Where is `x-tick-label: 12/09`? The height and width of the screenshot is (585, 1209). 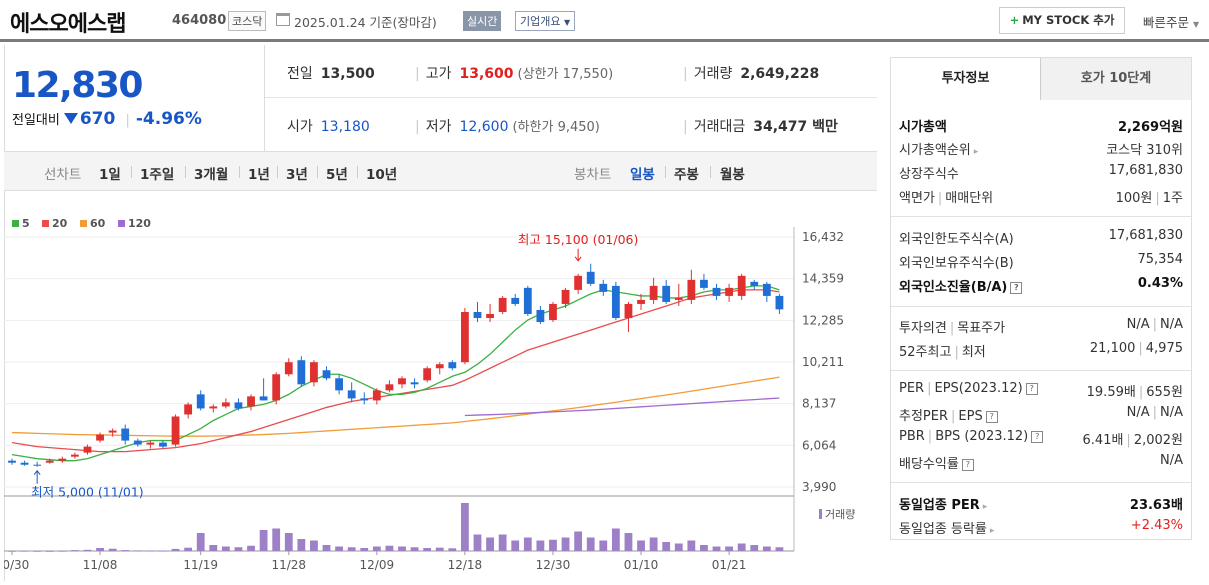
x-tick-label: 12/09 is located at coordinates (377, 565).